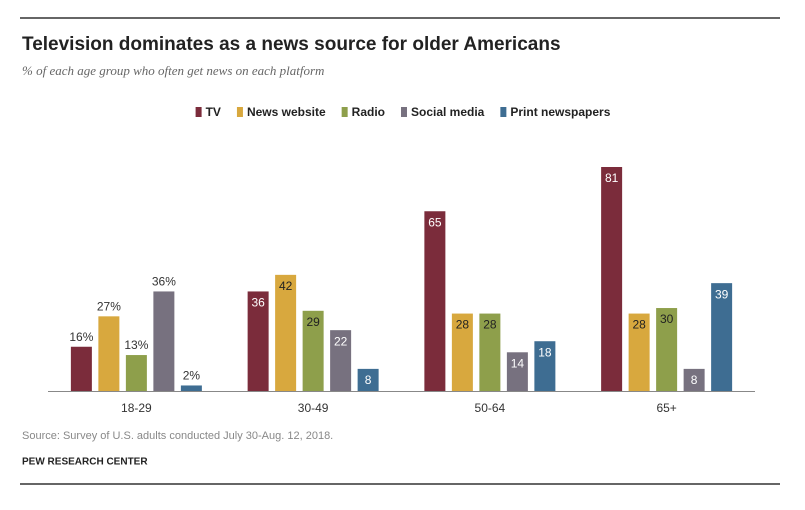 This screenshot has width=805, height=510. What do you see at coordinates (85, 462) in the screenshot?
I see `credit: PEW RESEARCH CENTER` at bounding box center [85, 462].